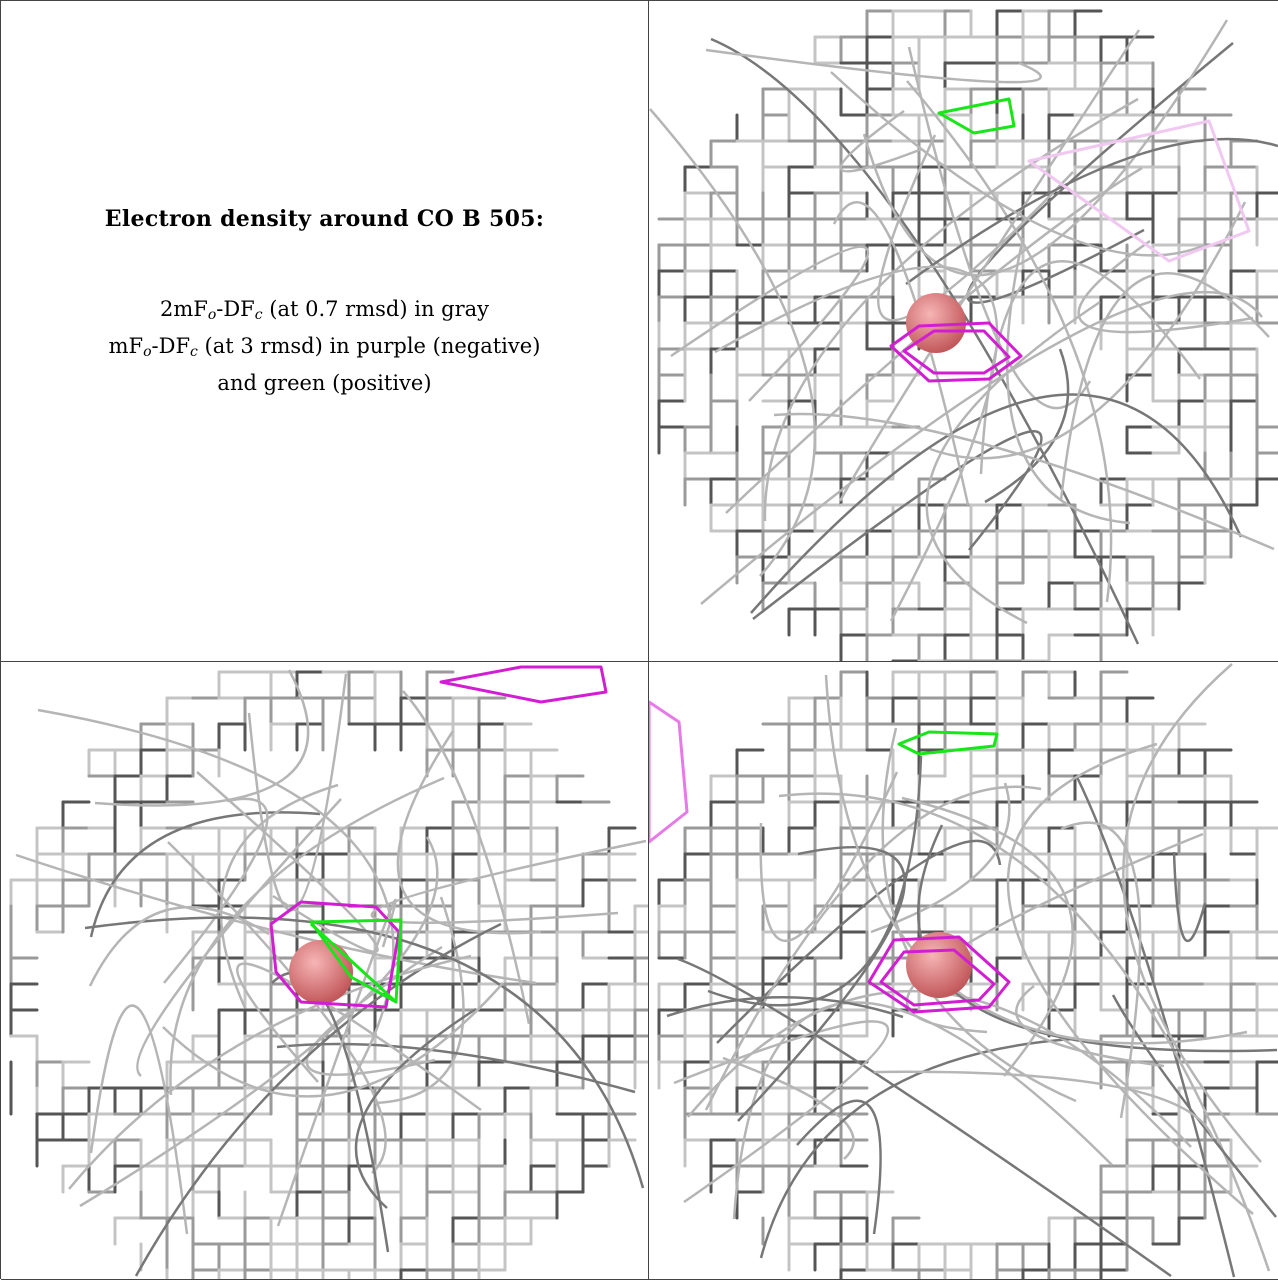 This screenshot has height=1280, width=1278. I want to click on faint-negative-cage, so click(1139, 191).